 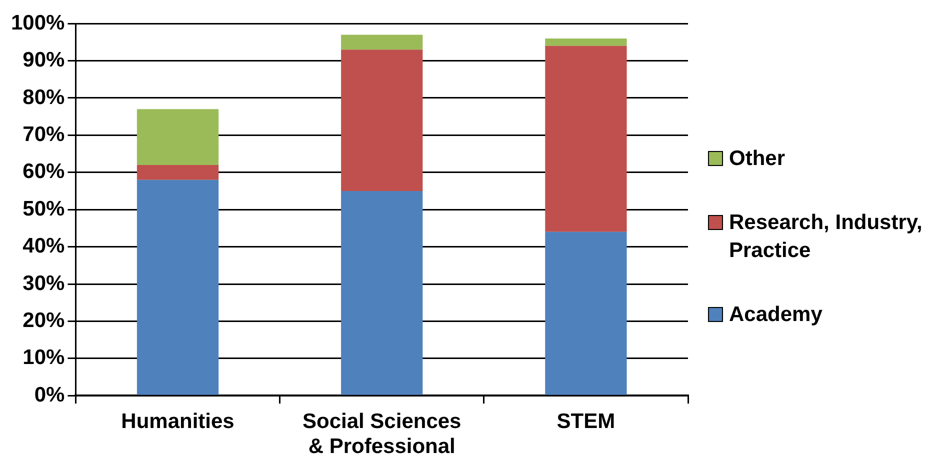 I want to click on y-tick-label: 0%, so click(x=50, y=394).